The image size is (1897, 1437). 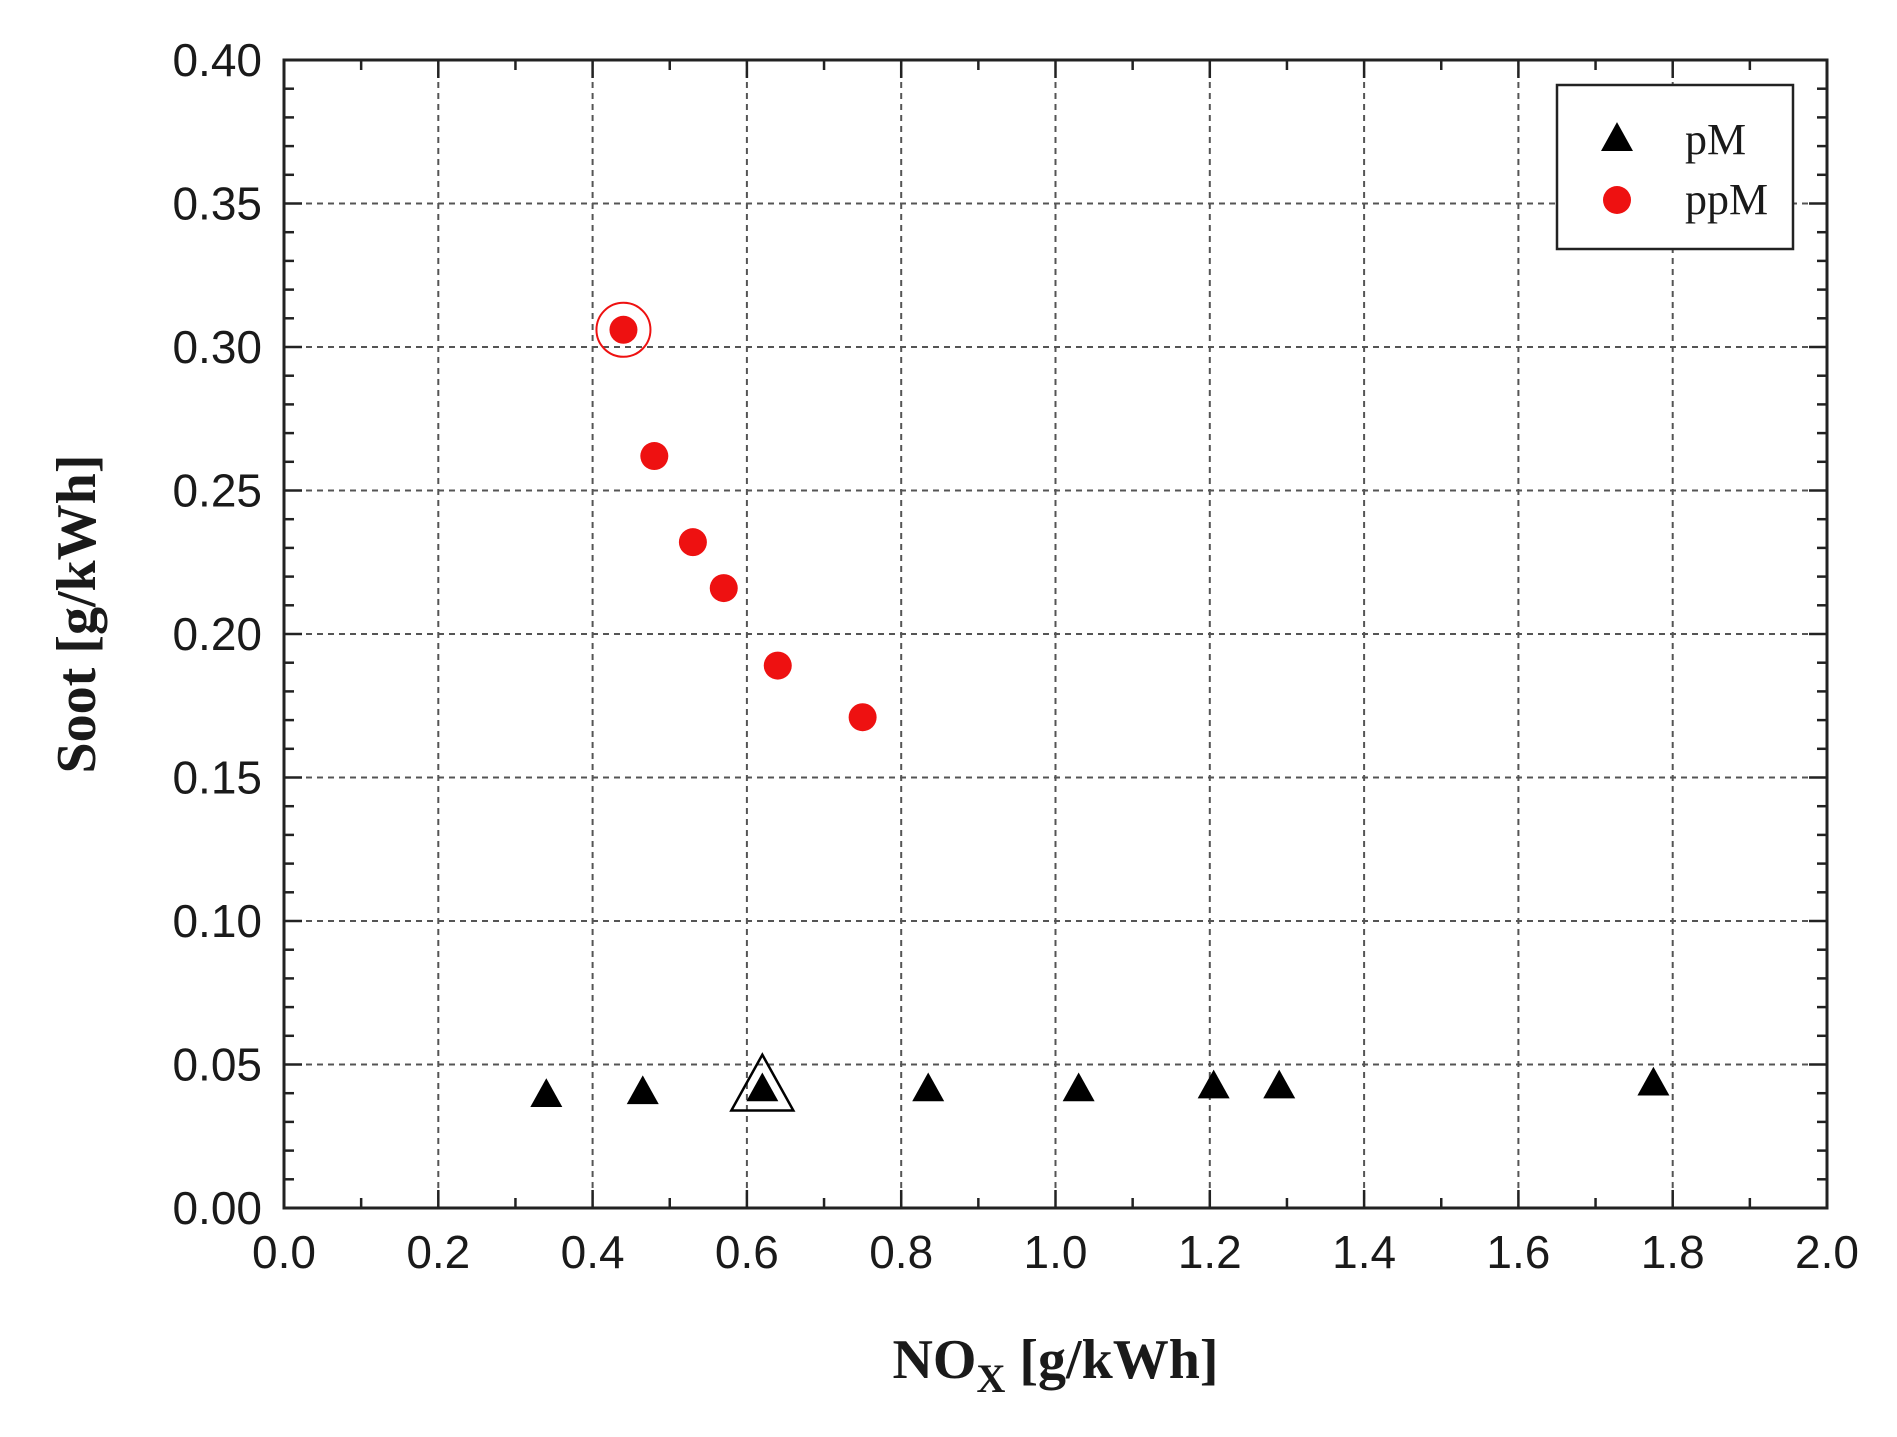 I want to click on x-axis-title-main: NO, so click(x=934, y=1360).